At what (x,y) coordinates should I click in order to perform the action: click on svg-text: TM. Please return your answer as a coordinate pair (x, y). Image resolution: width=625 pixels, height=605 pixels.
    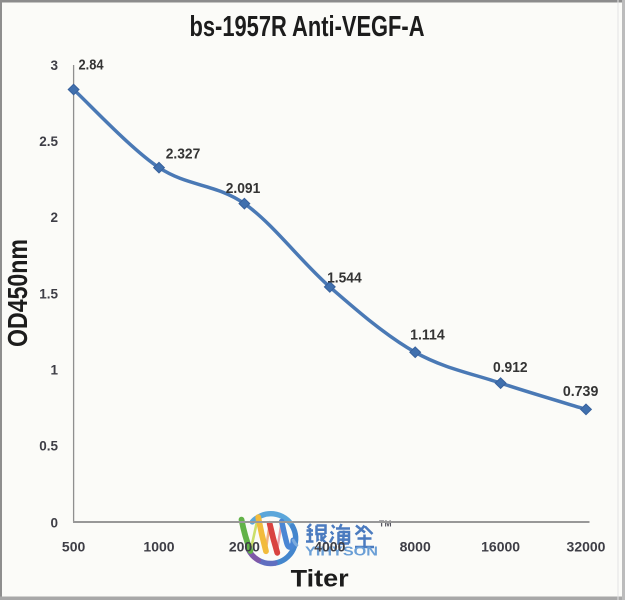
    Looking at the image, I should click on (385, 524).